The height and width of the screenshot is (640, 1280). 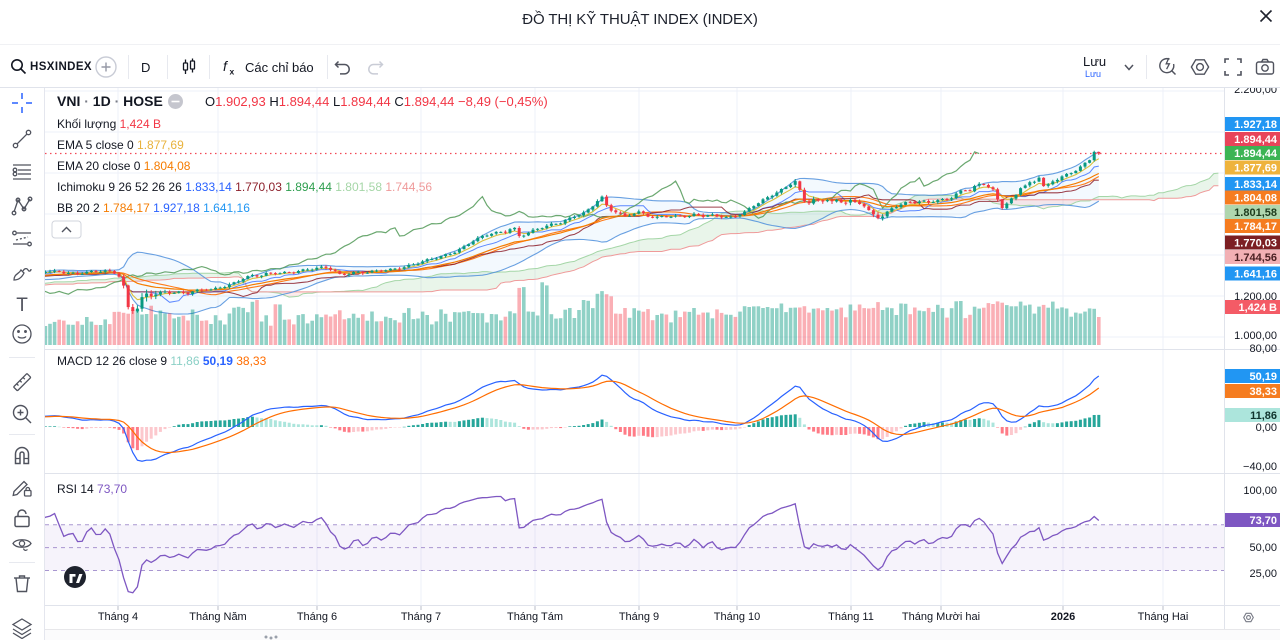 I want to click on svg-text: 1.000,00, so click(x=1255, y=336).